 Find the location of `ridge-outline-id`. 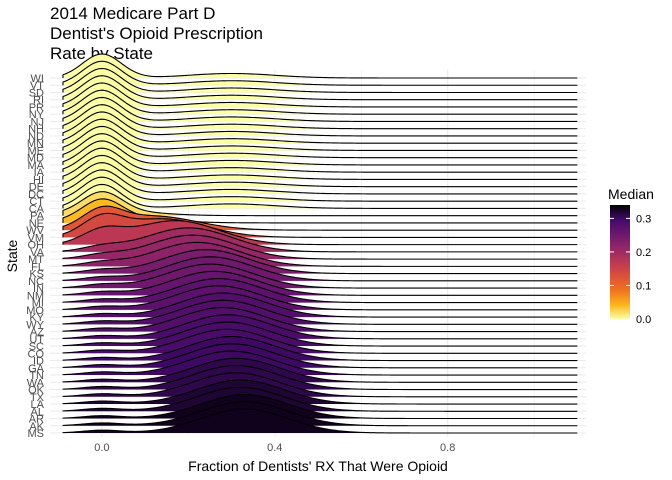

ridge-outline-id is located at coordinates (320, 349).